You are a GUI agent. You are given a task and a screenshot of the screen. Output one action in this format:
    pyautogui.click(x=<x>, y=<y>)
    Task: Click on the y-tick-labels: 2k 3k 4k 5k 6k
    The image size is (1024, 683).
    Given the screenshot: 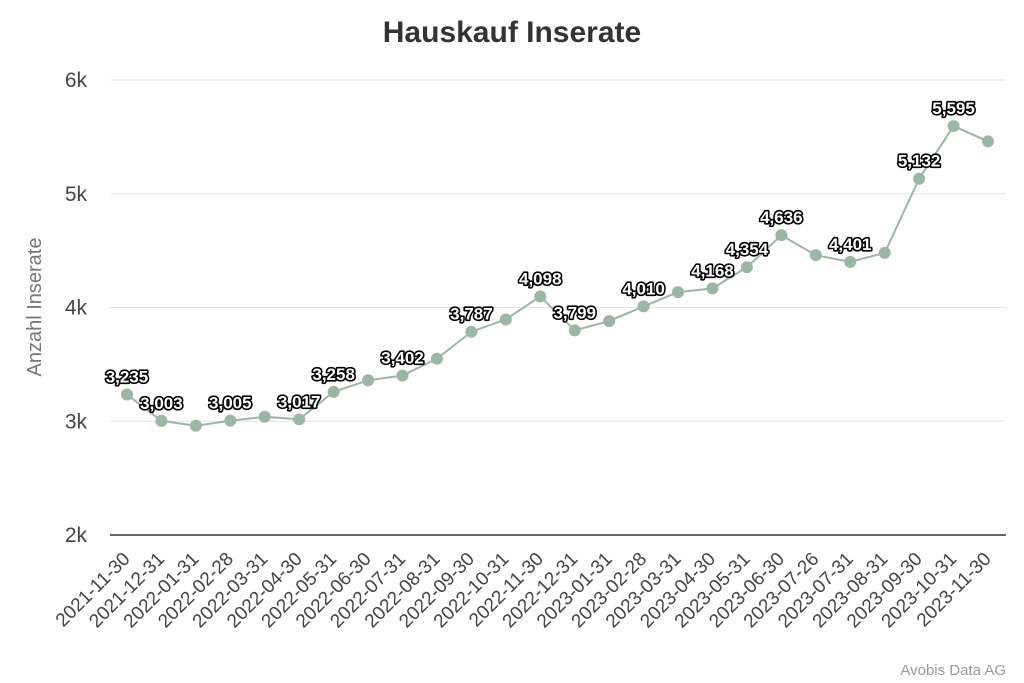 What is the action you would take?
    pyautogui.click(x=76, y=308)
    